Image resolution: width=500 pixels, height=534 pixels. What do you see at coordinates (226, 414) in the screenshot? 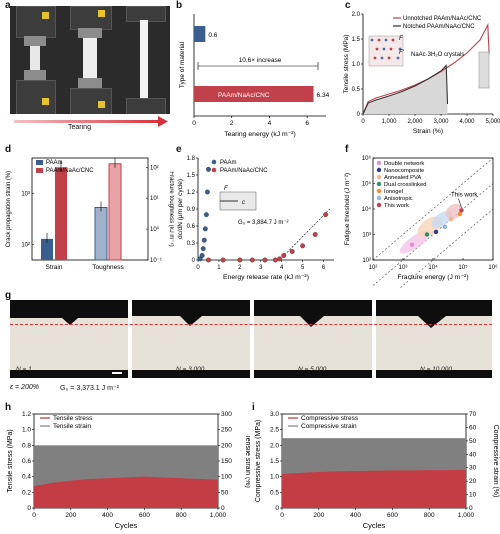
I see `h-y-tick-label-right: 300` at bounding box center [226, 414].